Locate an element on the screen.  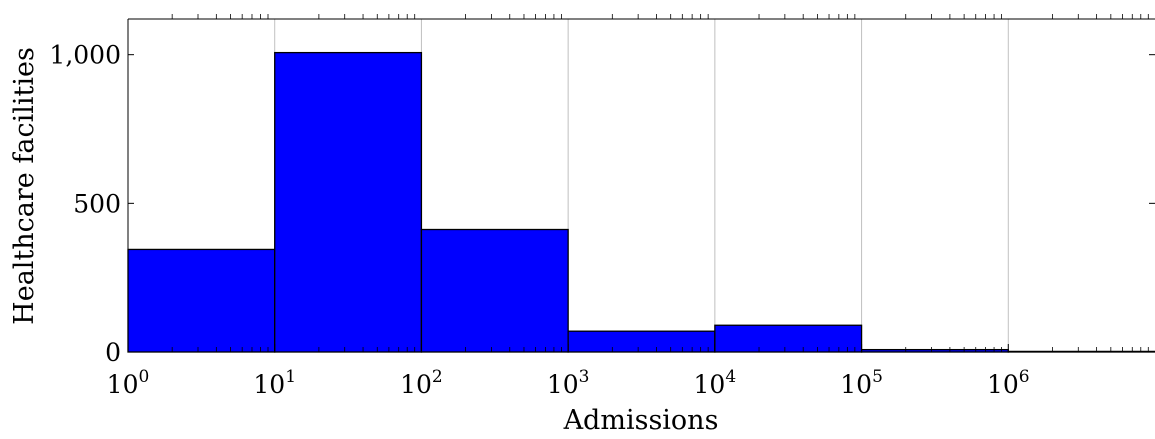
x-axis-title: Admissions is located at coordinates (641, 420).